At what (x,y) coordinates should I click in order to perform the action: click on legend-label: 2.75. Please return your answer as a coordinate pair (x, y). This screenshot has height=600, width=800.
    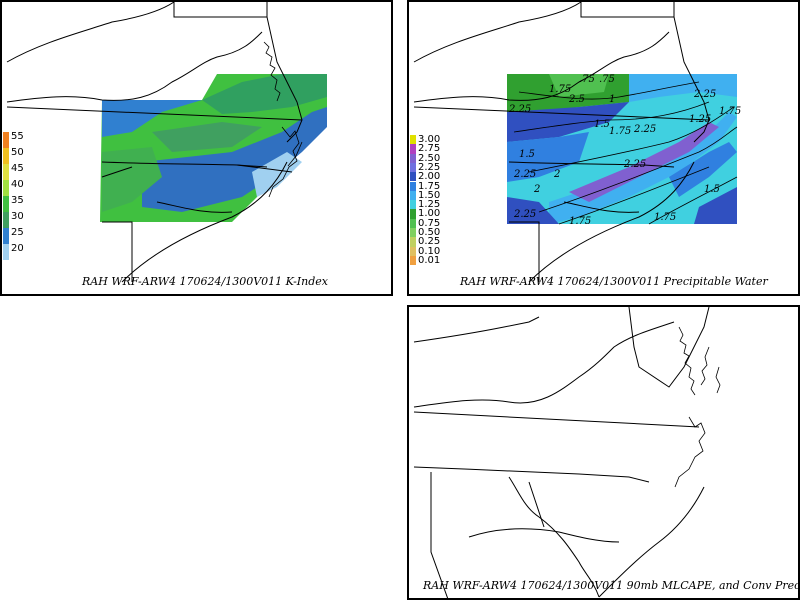
    Looking at the image, I should click on (429, 149).